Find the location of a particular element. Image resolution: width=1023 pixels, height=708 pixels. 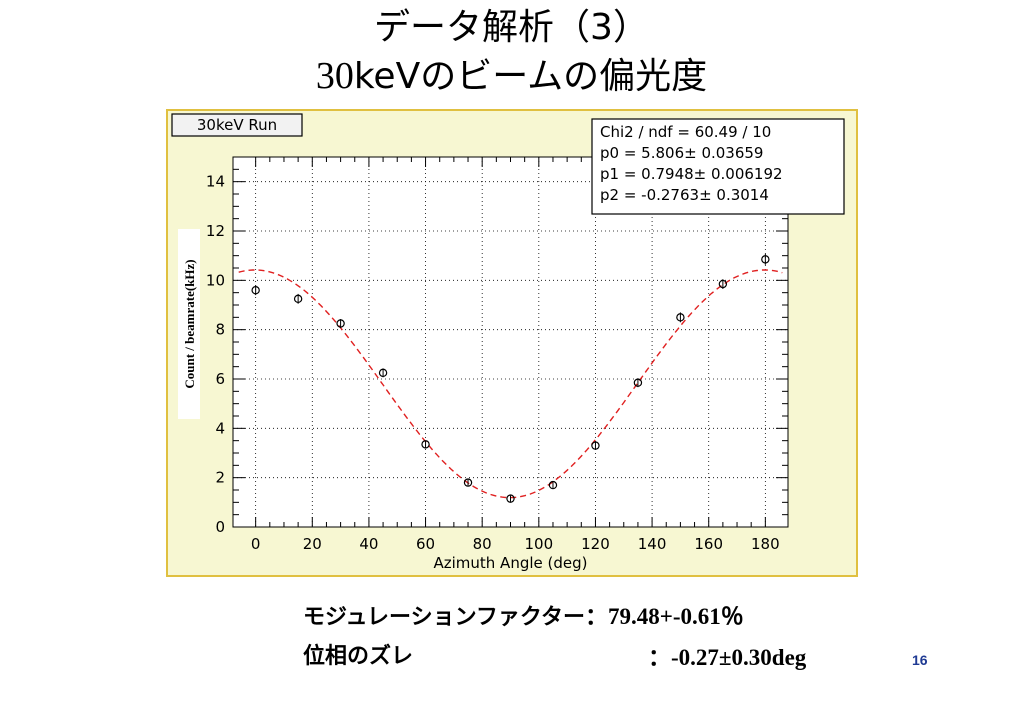

y-axis-label: Count / beamrate(kHz) is located at coordinates (189, 323).